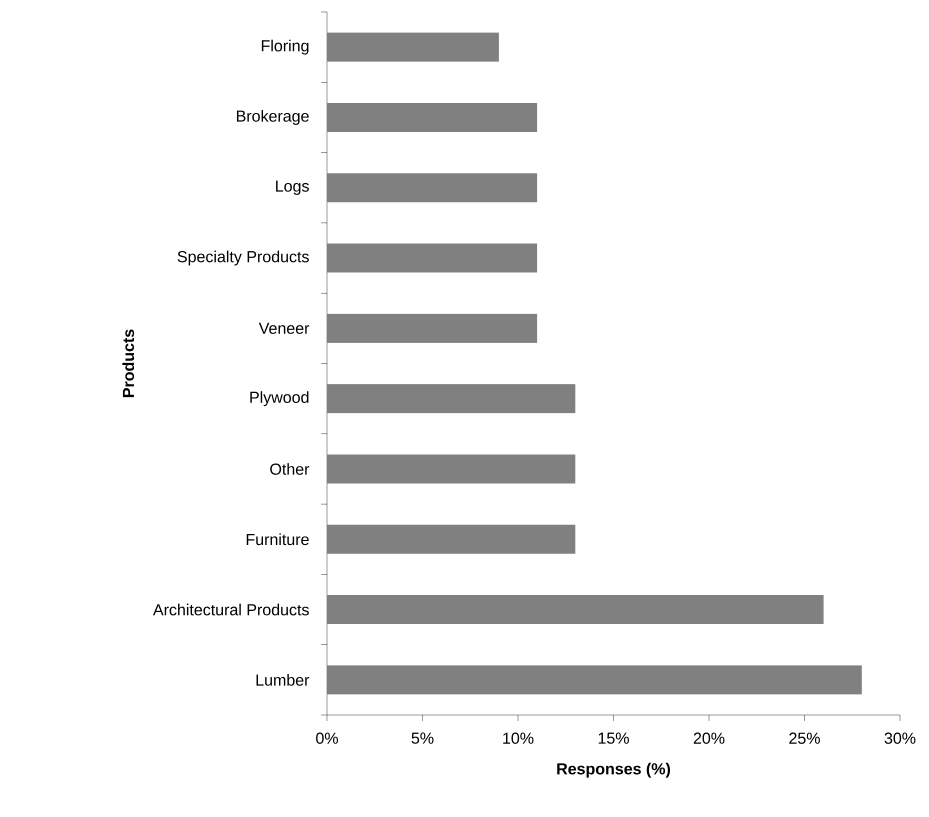 The image size is (929, 817). Describe the element at coordinates (279, 398) in the screenshot. I see `y-tick-label: Plywood` at that location.